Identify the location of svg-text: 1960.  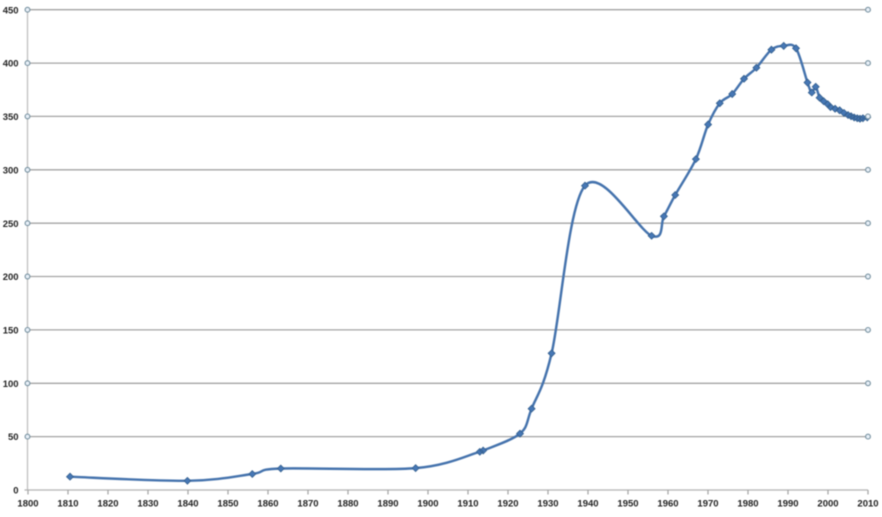
(667, 503).